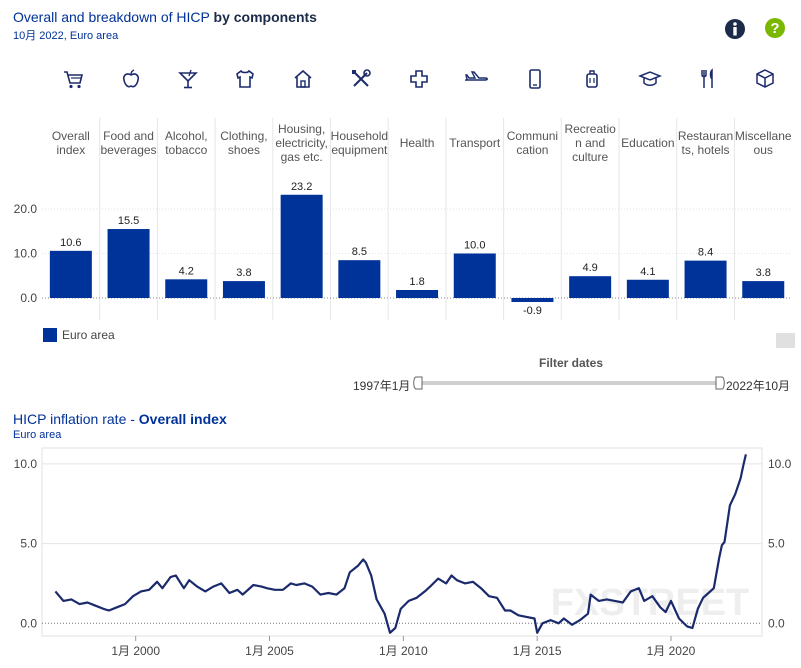 The image size is (801, 668). Describe the element at coordinates (532, 311) in the screenshot. I see `bar-value-label: -0.9` at that location.